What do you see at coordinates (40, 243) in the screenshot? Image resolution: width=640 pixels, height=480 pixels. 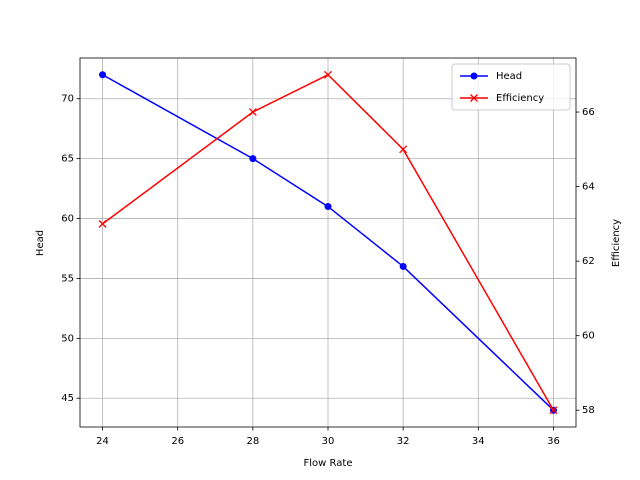 I see `y-axis-label: Head` at bounding box center [40, 243].